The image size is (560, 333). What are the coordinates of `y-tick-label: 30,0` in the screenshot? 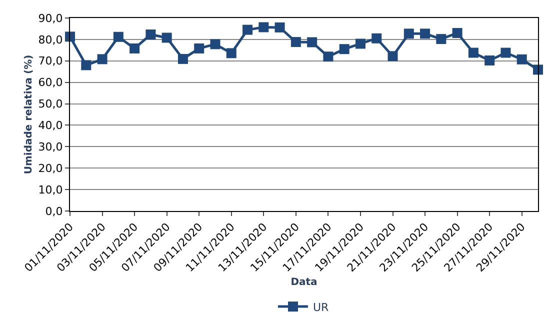 It's located at (50, 147).